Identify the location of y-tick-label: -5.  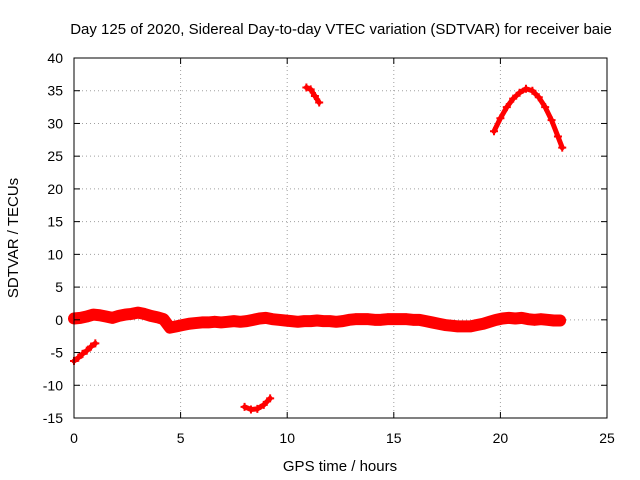
(57, 353).